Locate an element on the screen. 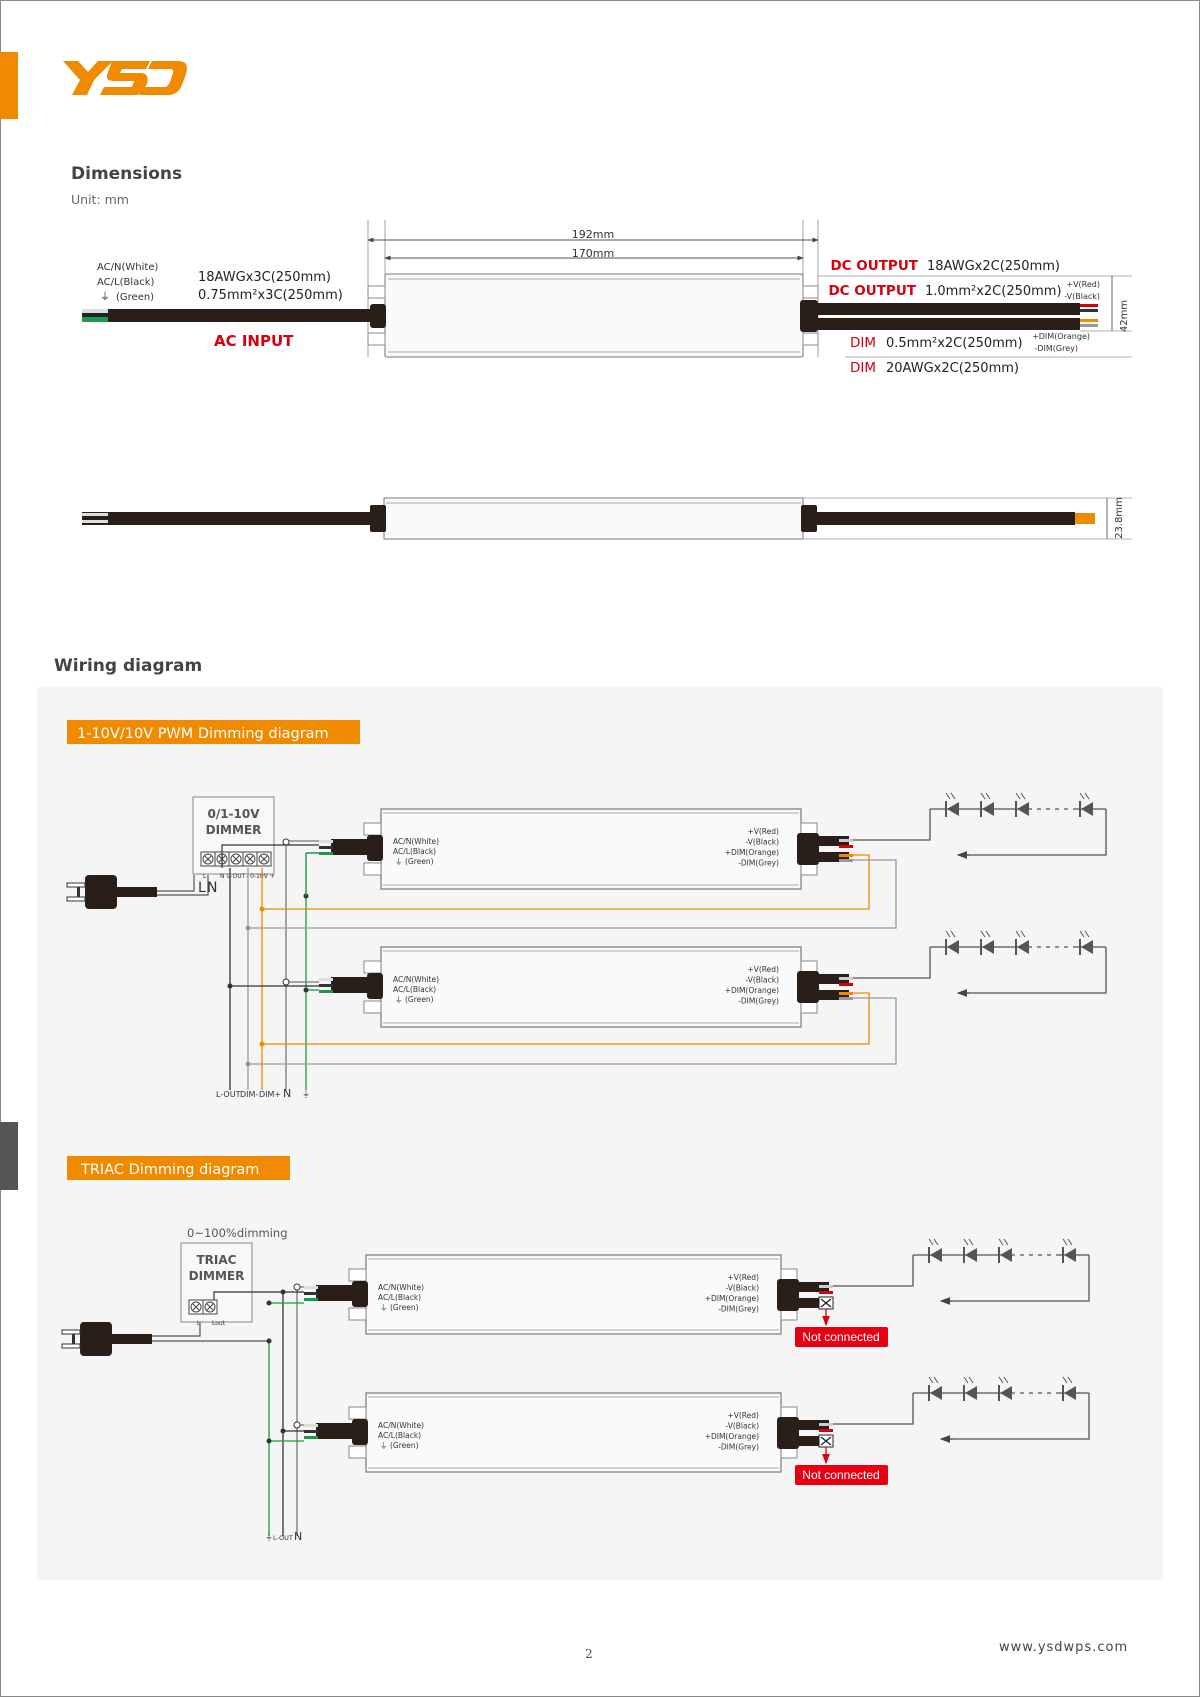 Image resolution: width=1200 pixels, height=1697 pixels. triac-section-title: TRIAC Dimming diagram is located at coordinates (169, 1170).